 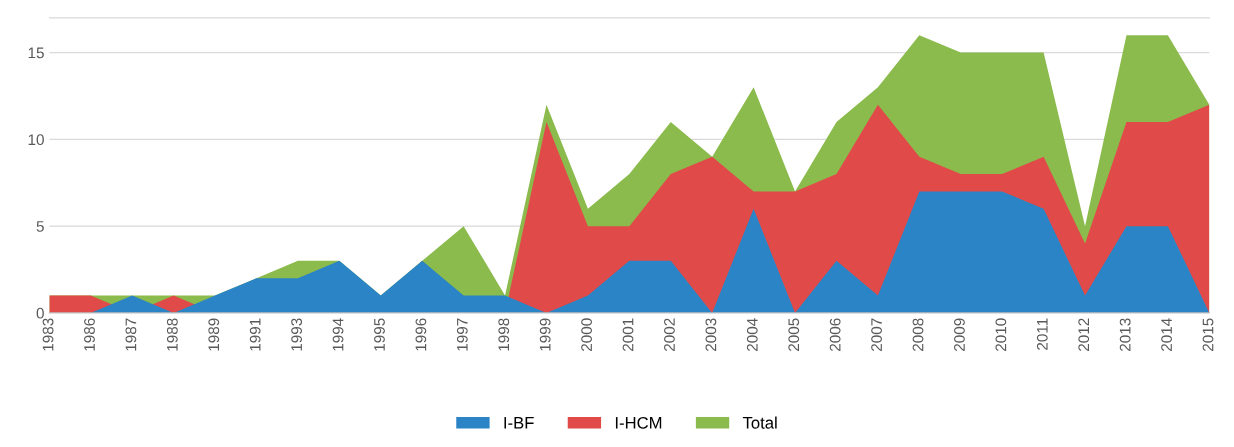 I want to click on x-tick-label: 1994, so click(x=338, y=334).